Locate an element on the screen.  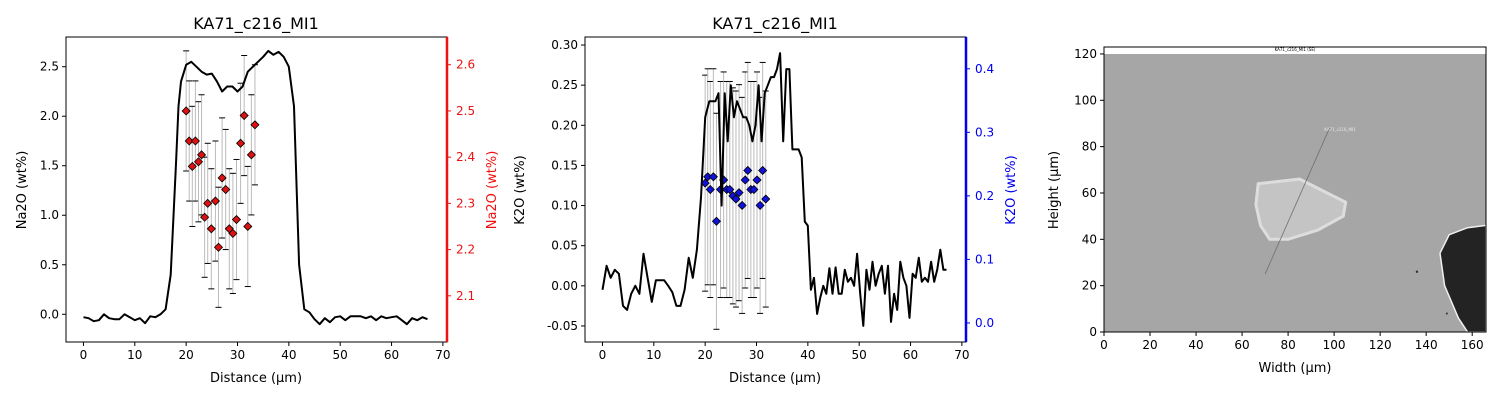
sem-y-tick-label: 120 is located at coordinates (1085, 54).